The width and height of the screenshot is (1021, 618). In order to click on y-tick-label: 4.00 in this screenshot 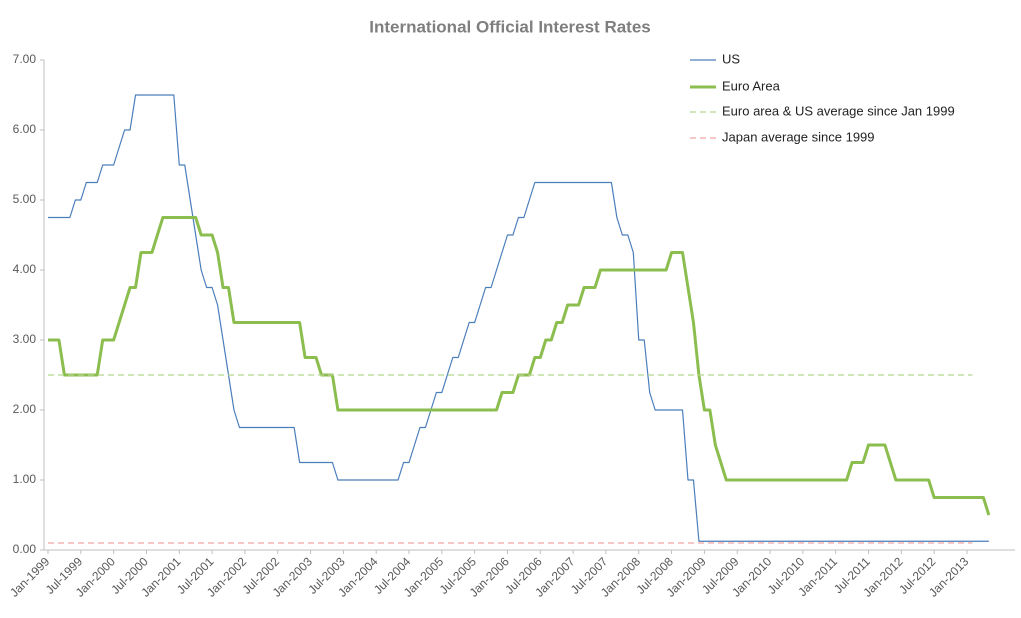, I will do `click(25, 269)`.